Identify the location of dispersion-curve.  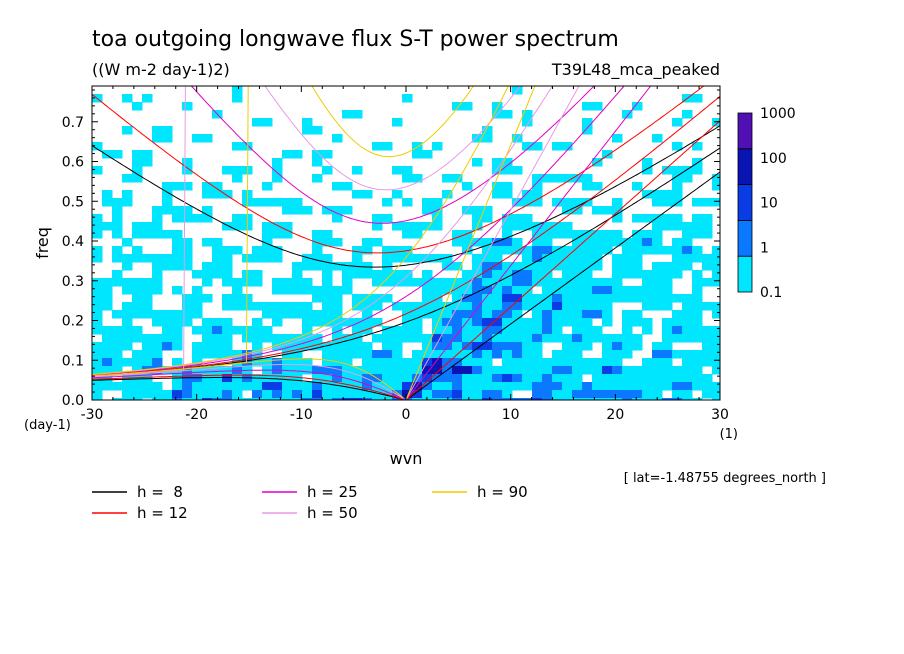
(562, 260).